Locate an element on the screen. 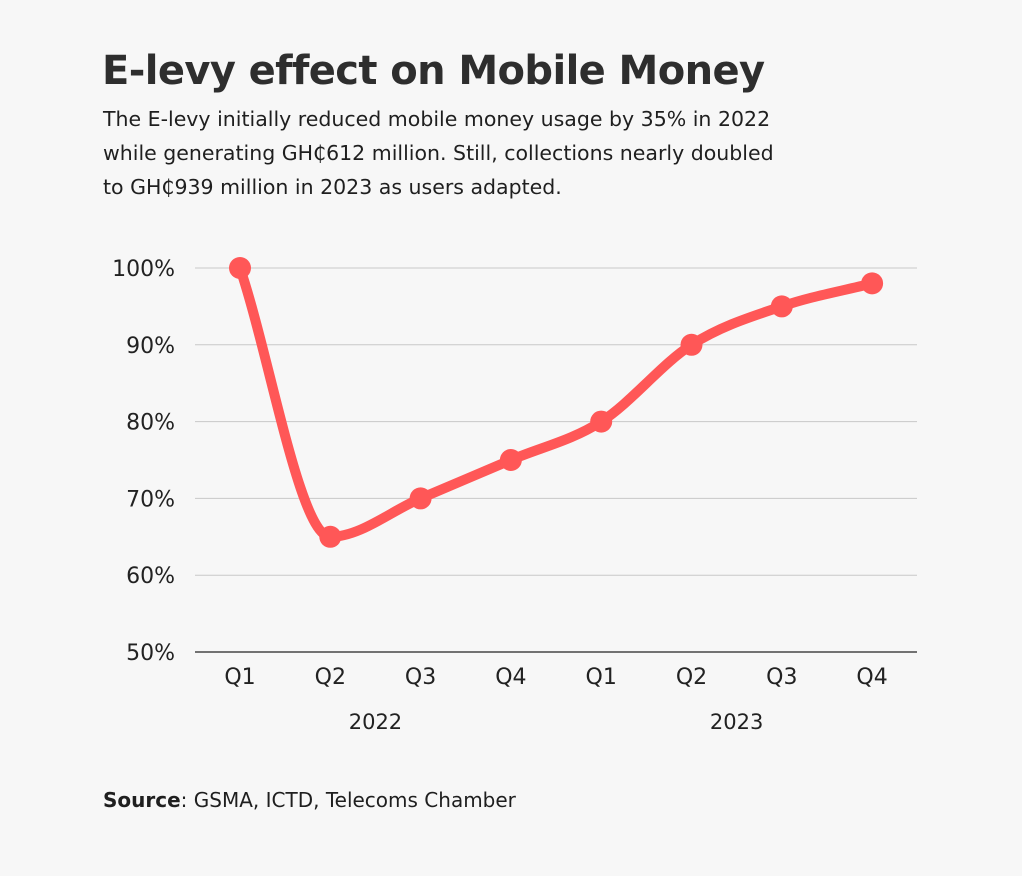 This screenshot has height=876, width=1022. source-text: GSMA, ICTD, Telecoms Chamber is located at coordinates (351, 800).